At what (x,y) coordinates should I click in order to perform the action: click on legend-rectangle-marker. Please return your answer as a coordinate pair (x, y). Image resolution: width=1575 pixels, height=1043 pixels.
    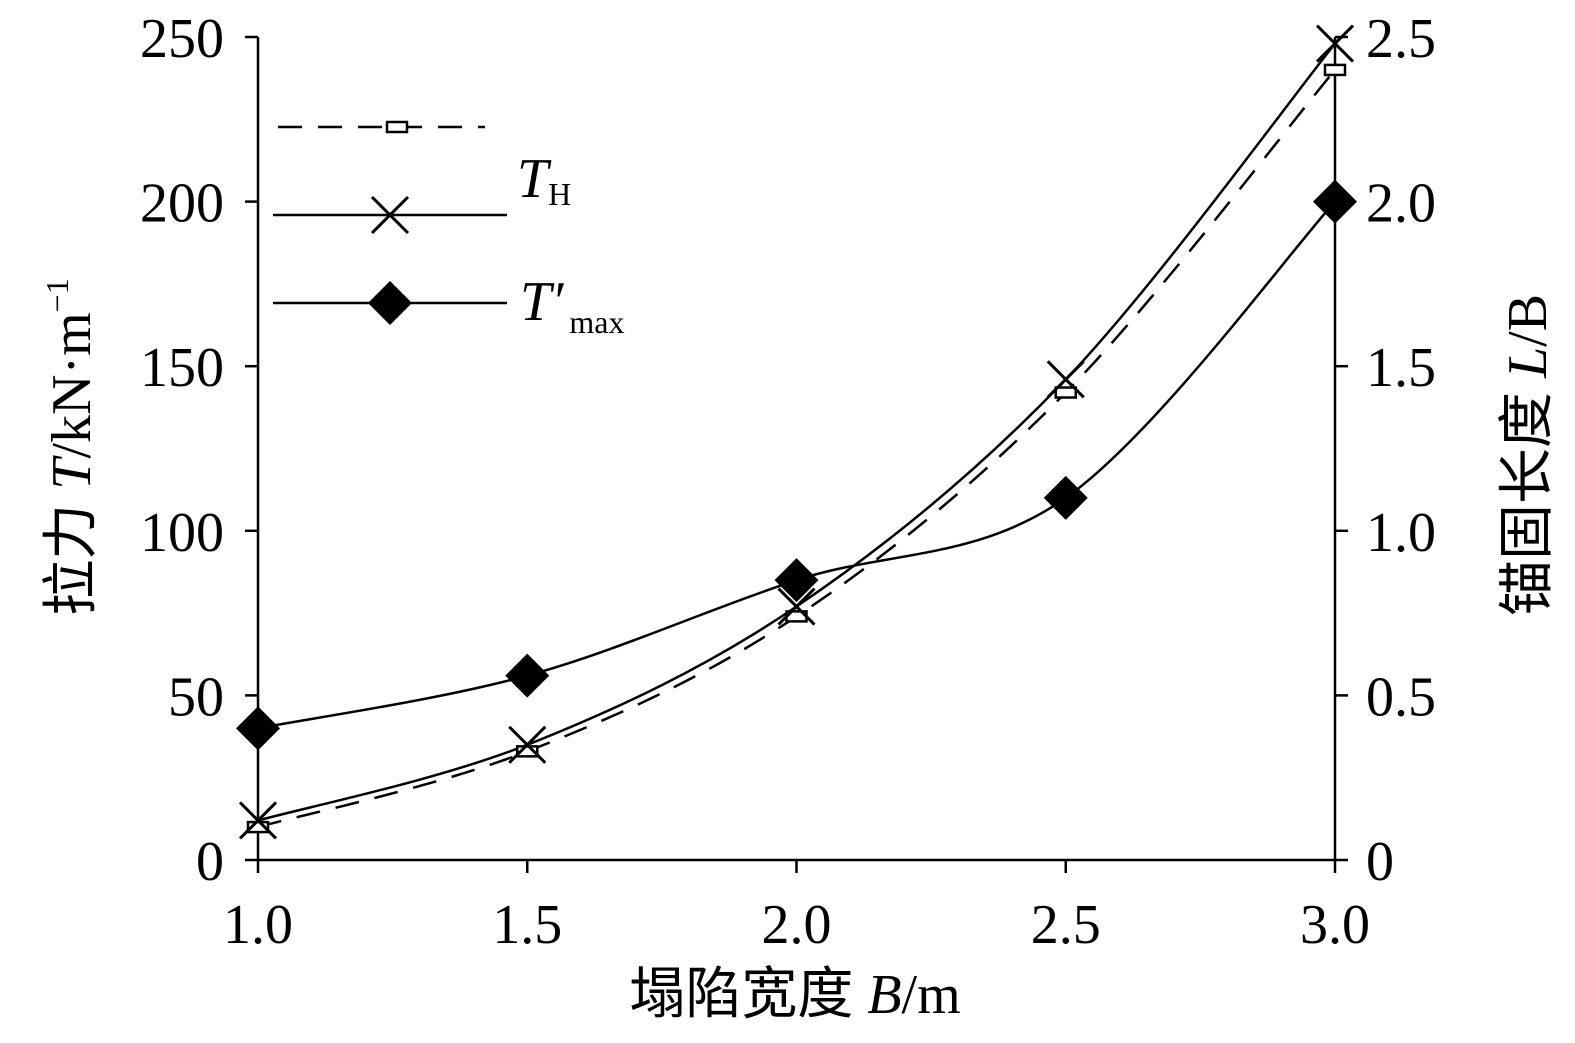
    Looking at the image, I should click on (397, 127).